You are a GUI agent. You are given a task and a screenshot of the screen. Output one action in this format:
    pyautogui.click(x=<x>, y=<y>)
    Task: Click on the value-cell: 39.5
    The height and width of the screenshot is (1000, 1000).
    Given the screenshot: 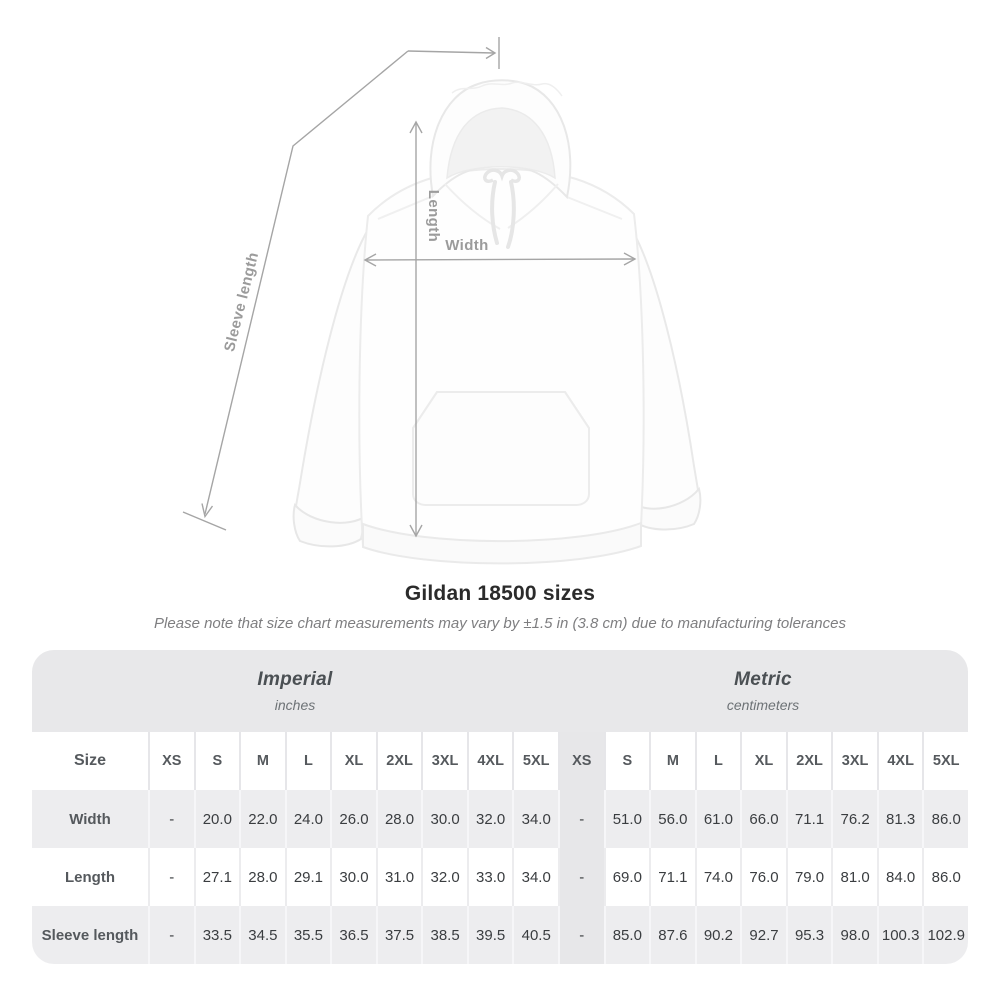 What is the action you would take?
    pyautogui.click(x=489, y=935)
    